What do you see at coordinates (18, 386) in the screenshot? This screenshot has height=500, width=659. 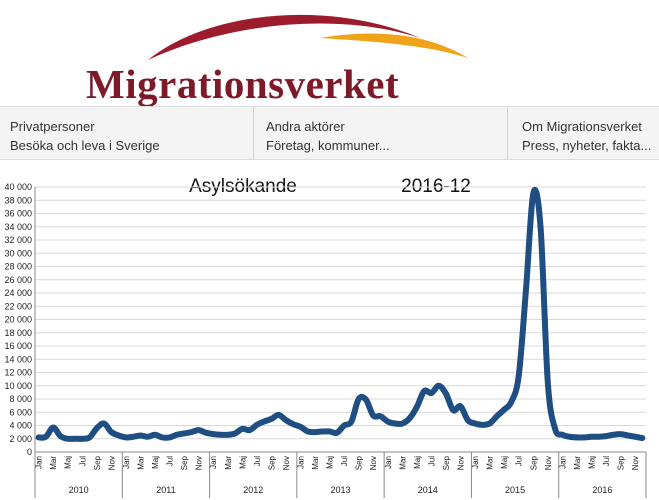 I see `y-tick-label: 10 000` at bounding box center [18, 386].